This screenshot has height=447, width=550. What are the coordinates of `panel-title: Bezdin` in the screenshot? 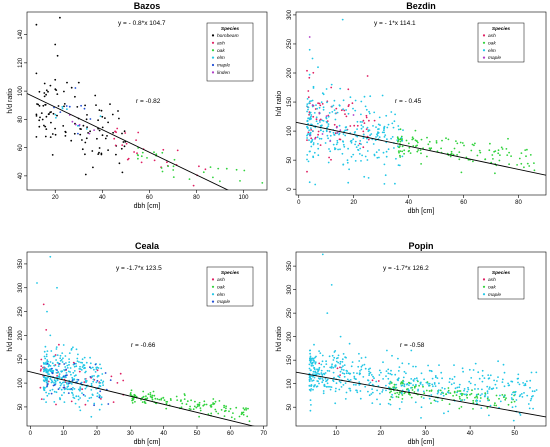 It's located at (421, 6).